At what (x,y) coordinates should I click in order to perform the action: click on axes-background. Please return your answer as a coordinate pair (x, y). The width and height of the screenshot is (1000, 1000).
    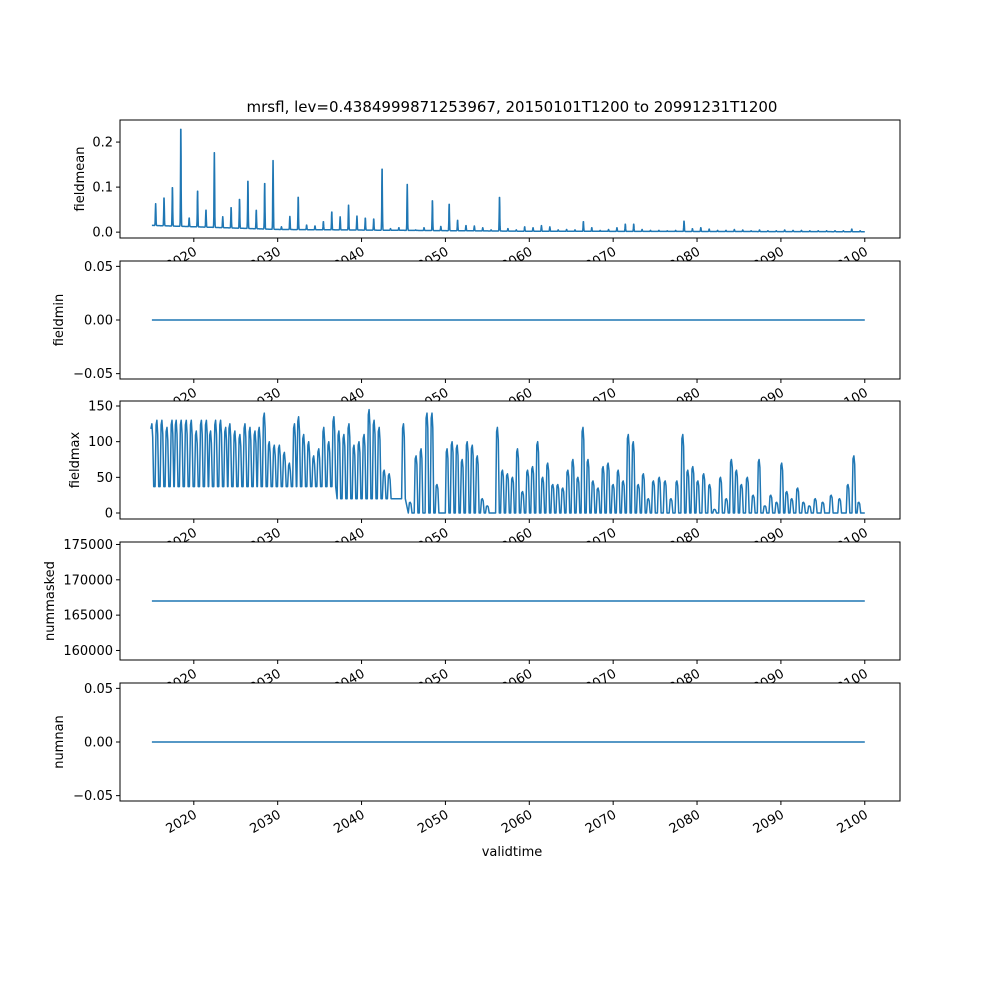
    Looking at the image, I should click on (510, 179).